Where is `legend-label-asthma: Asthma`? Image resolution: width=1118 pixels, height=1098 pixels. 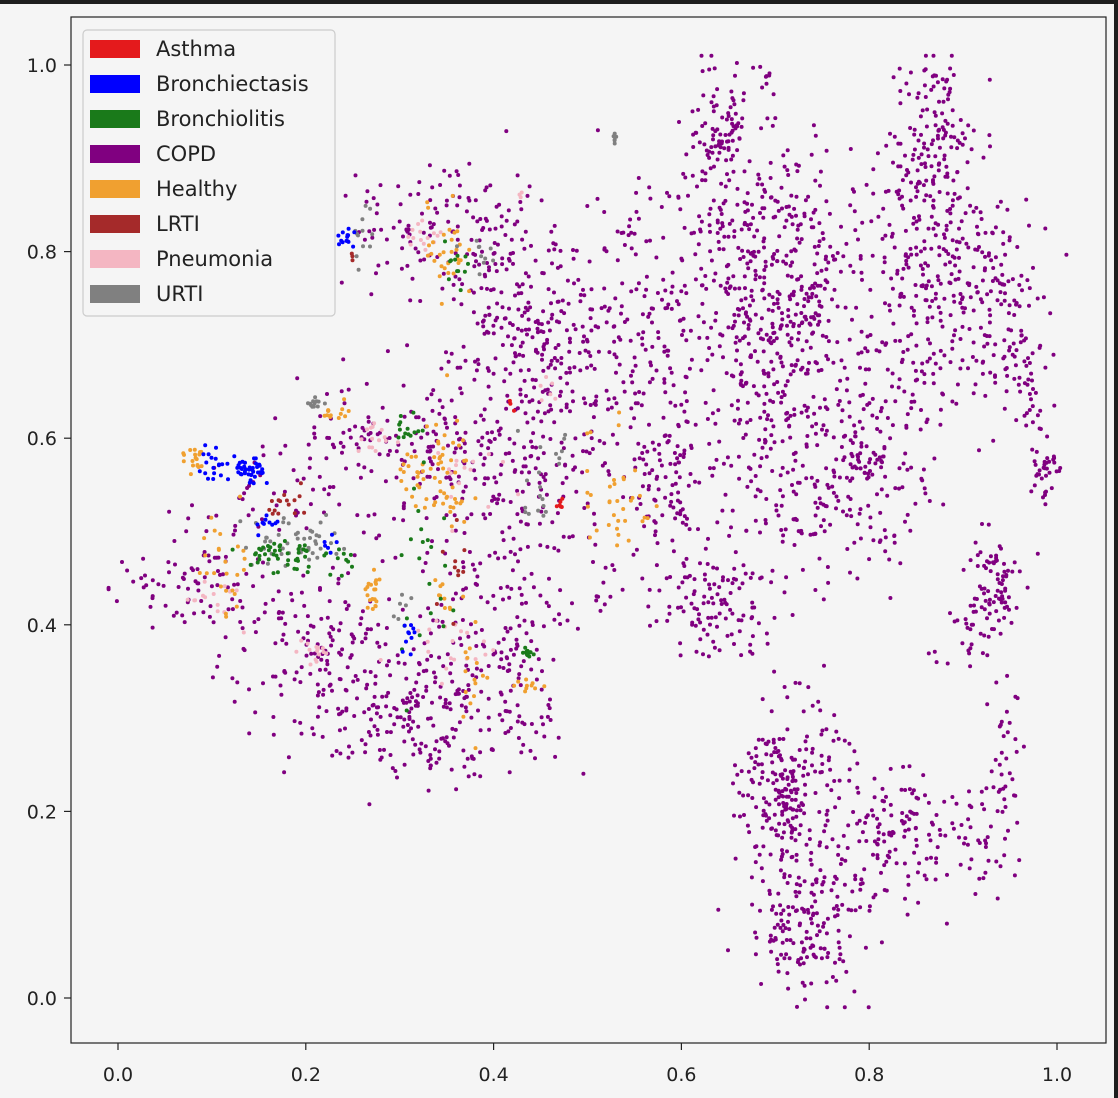
legend-label-asthma: Asthma is located at coordinates (196, 49).